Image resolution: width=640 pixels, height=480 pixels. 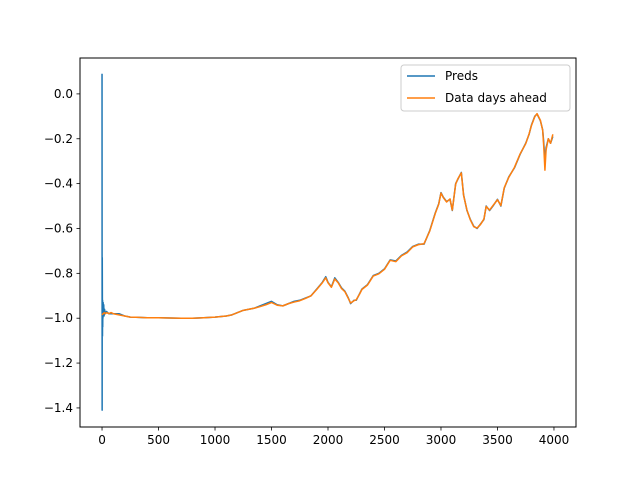 What do you see at coordinates (496, 98) in the screenshot?
I see `legend-label-data-days-ahead: Data days ahead` at bounding box center [496, 98].